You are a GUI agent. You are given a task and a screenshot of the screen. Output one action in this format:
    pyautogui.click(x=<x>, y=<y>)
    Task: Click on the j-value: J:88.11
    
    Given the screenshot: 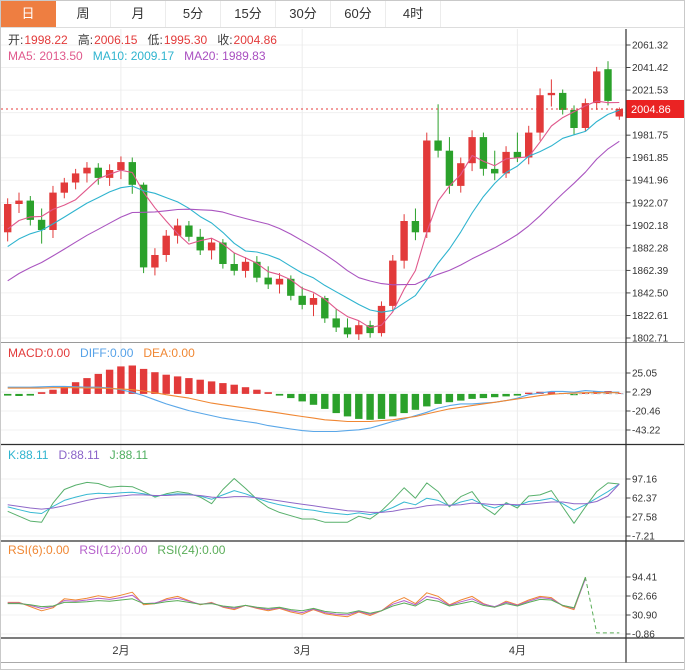 What is the action you would take?
    pyautogui.click(x=129, y=455)
    